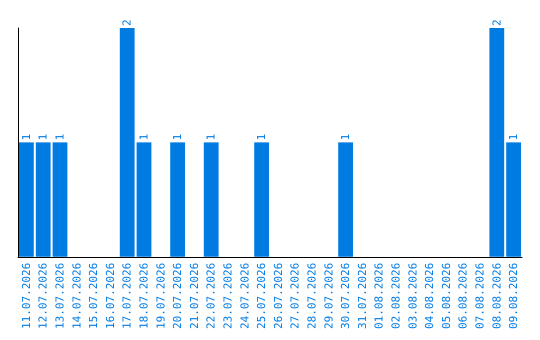 The image size is (540, 340). Describe the element at coordinates (362, 296) in the screenshot. I see `x-tick-label: 31.07.2026` at that location.